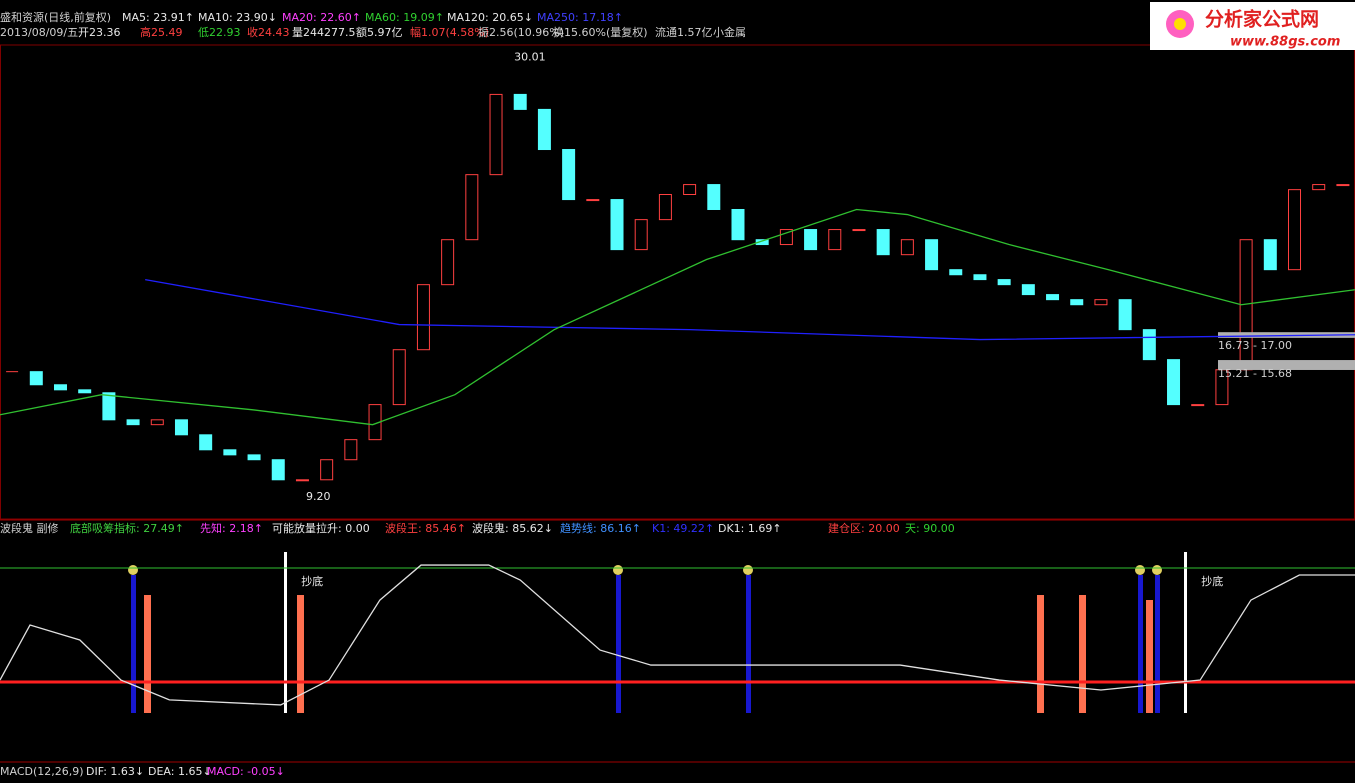  What do you see at coordinates (180, 771) in the screenshot?
I see `macd-label: DEA: 1.65↓` at bounding box center [180, 771].